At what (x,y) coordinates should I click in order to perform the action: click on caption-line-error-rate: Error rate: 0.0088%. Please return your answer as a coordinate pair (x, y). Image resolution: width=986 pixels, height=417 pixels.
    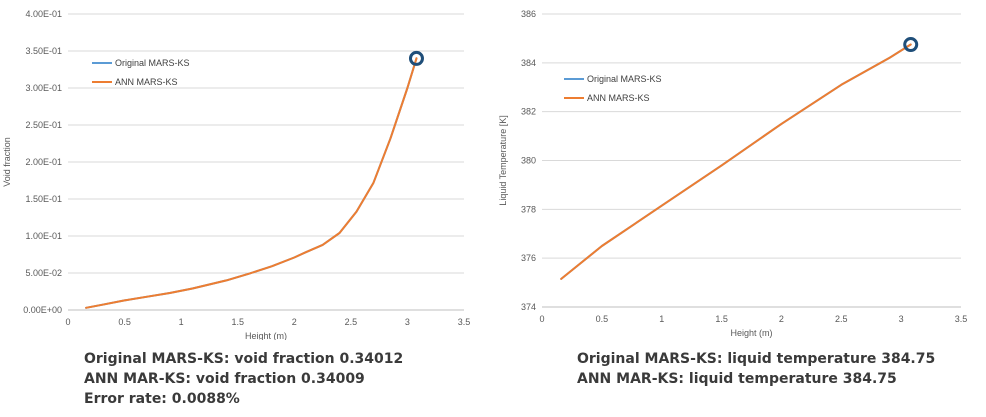
    Looking at the image, I should click on (162, 399).